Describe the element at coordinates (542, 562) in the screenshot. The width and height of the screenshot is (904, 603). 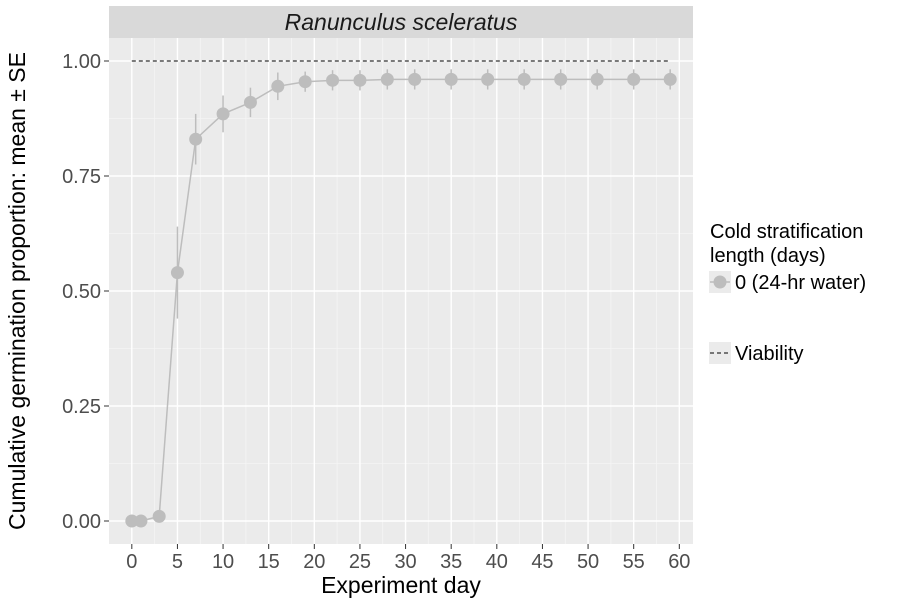
I see `x-tick-label: 45` at that location.